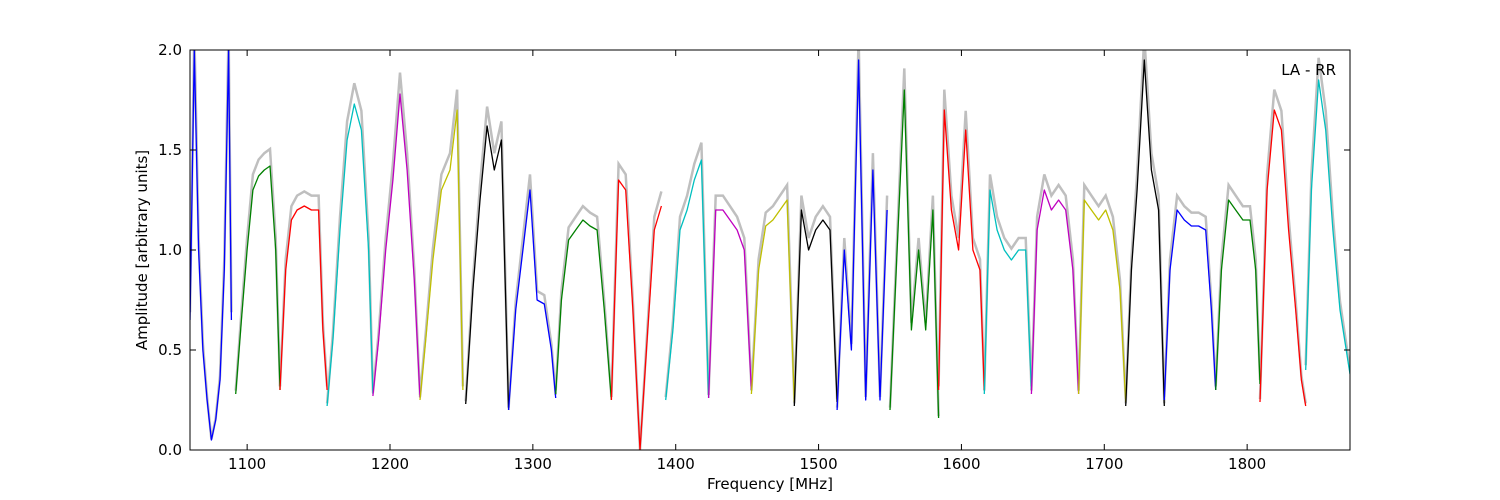 This screenshot has width=1500, height=500. What do you see at coordinates (1308, 70) in the screenshot?
I see `plot-annotation: LA - RR` at bounding box center [1308, 70].